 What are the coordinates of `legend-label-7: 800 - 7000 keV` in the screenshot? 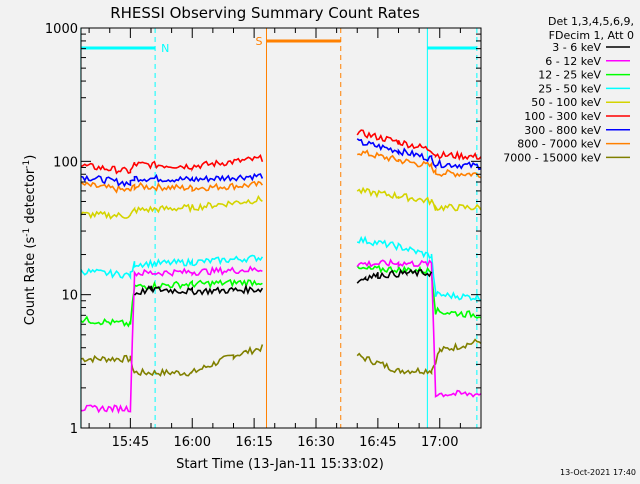 It's located at (559, 144).